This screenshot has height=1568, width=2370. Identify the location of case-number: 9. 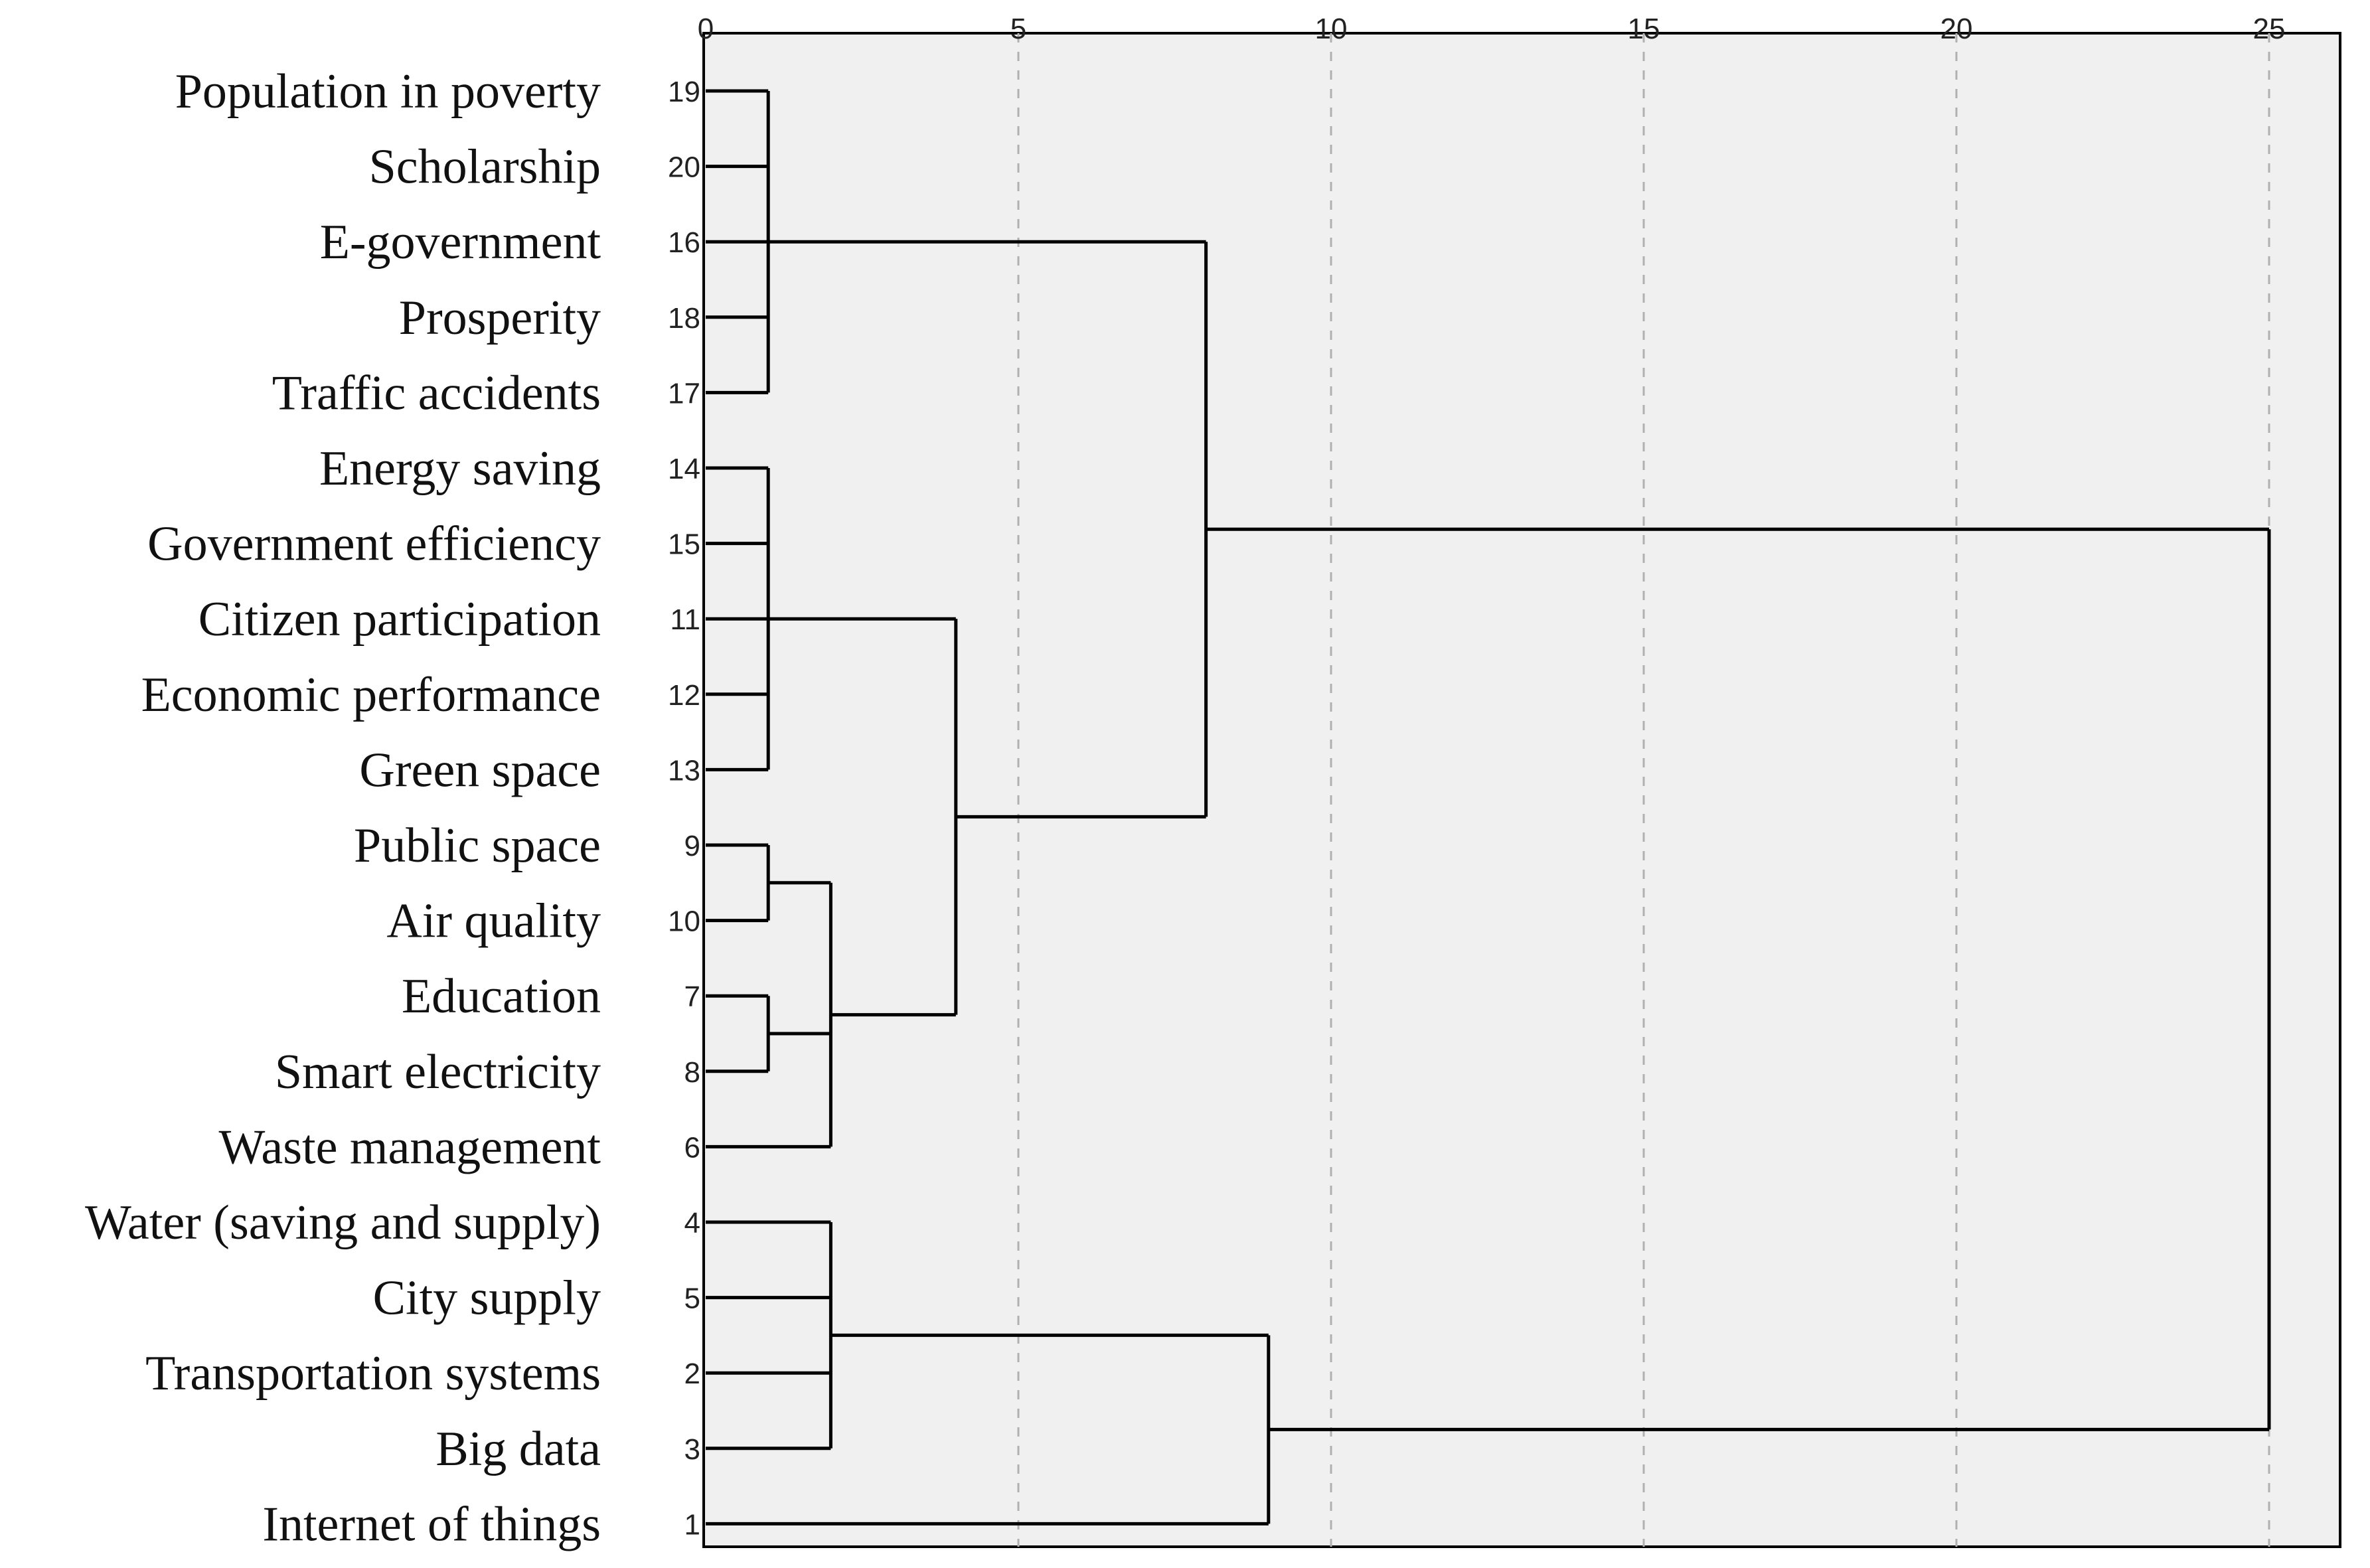
(692, 846).